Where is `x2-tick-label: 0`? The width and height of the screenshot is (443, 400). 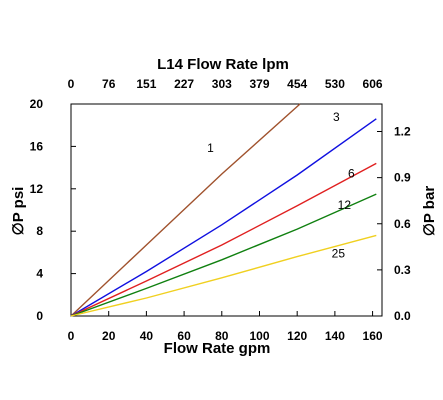 x2-tick-label: 0 is located at coordinates (71, 84).